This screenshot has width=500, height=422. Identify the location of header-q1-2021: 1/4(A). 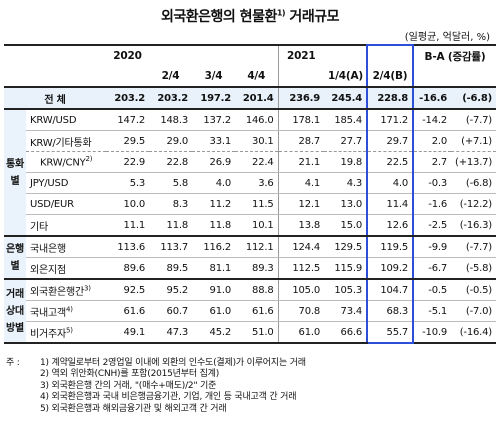
(345, 77).